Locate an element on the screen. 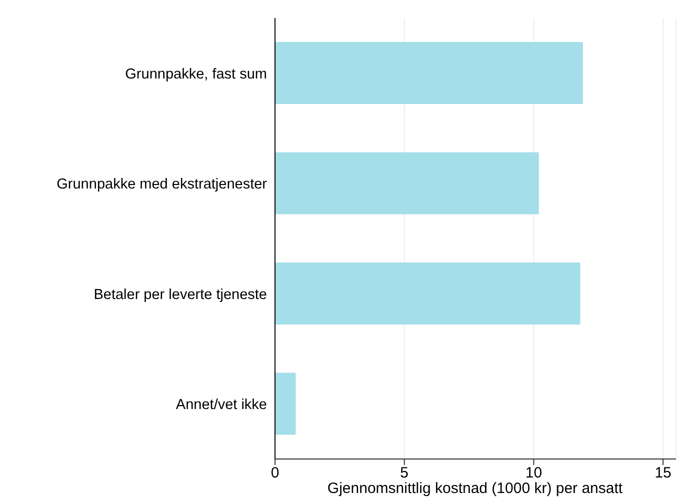 The height and width of the screenshot is (499, 682). y-tick-label: Betaler per leverte tjeneste is located at coordinates (180, 294).